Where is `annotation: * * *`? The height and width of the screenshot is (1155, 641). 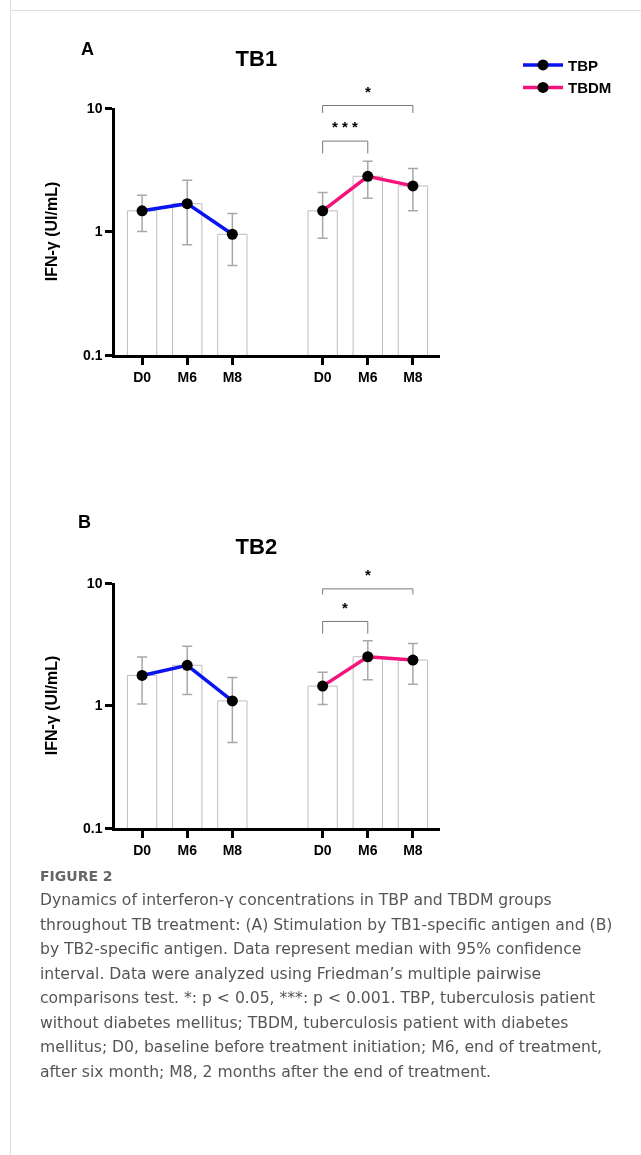
annotation: * * * is located at coordinates (345, 126).